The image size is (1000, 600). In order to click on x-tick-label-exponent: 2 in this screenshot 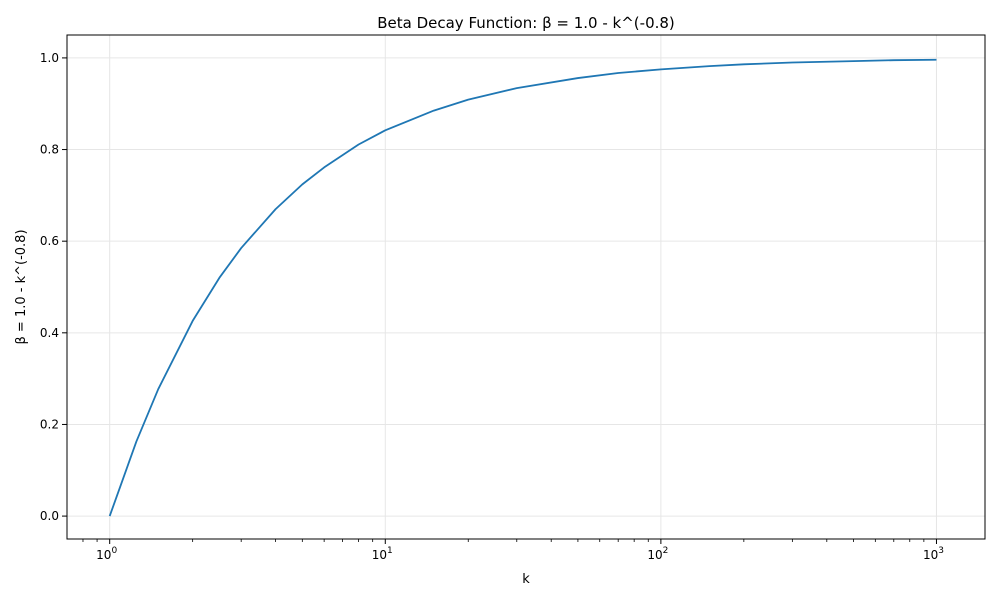, I will do `click(666, 551)`.